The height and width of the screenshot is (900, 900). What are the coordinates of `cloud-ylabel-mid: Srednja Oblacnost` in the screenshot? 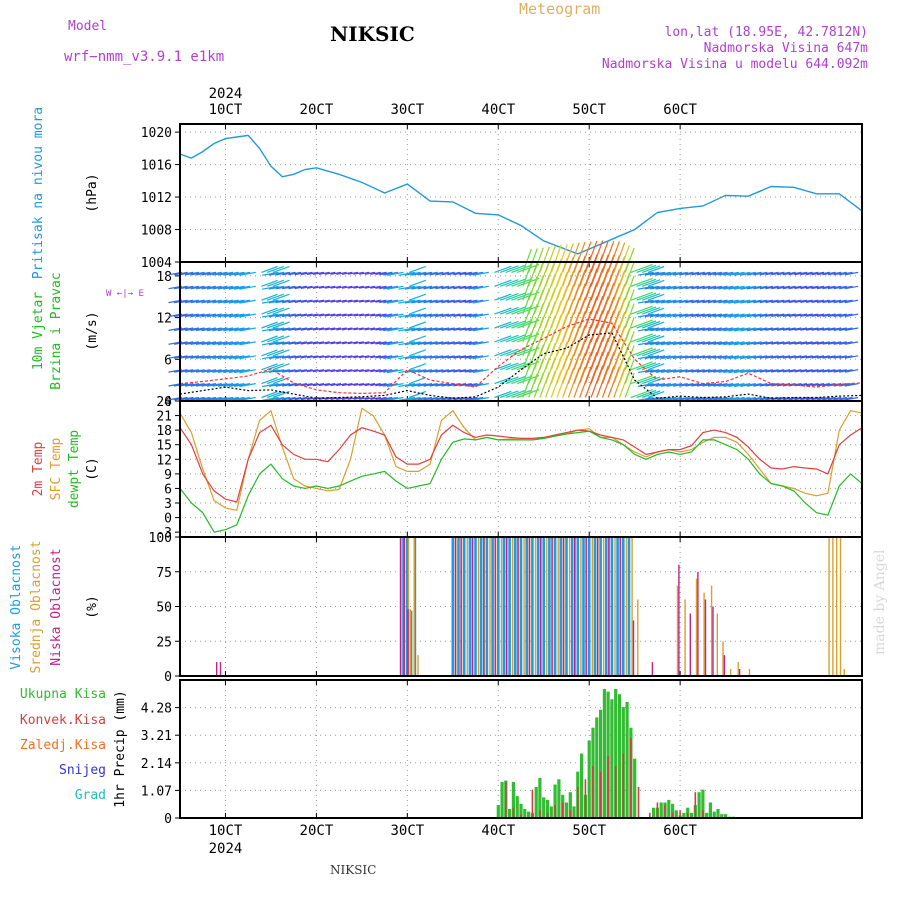 It's located at (36, 606).